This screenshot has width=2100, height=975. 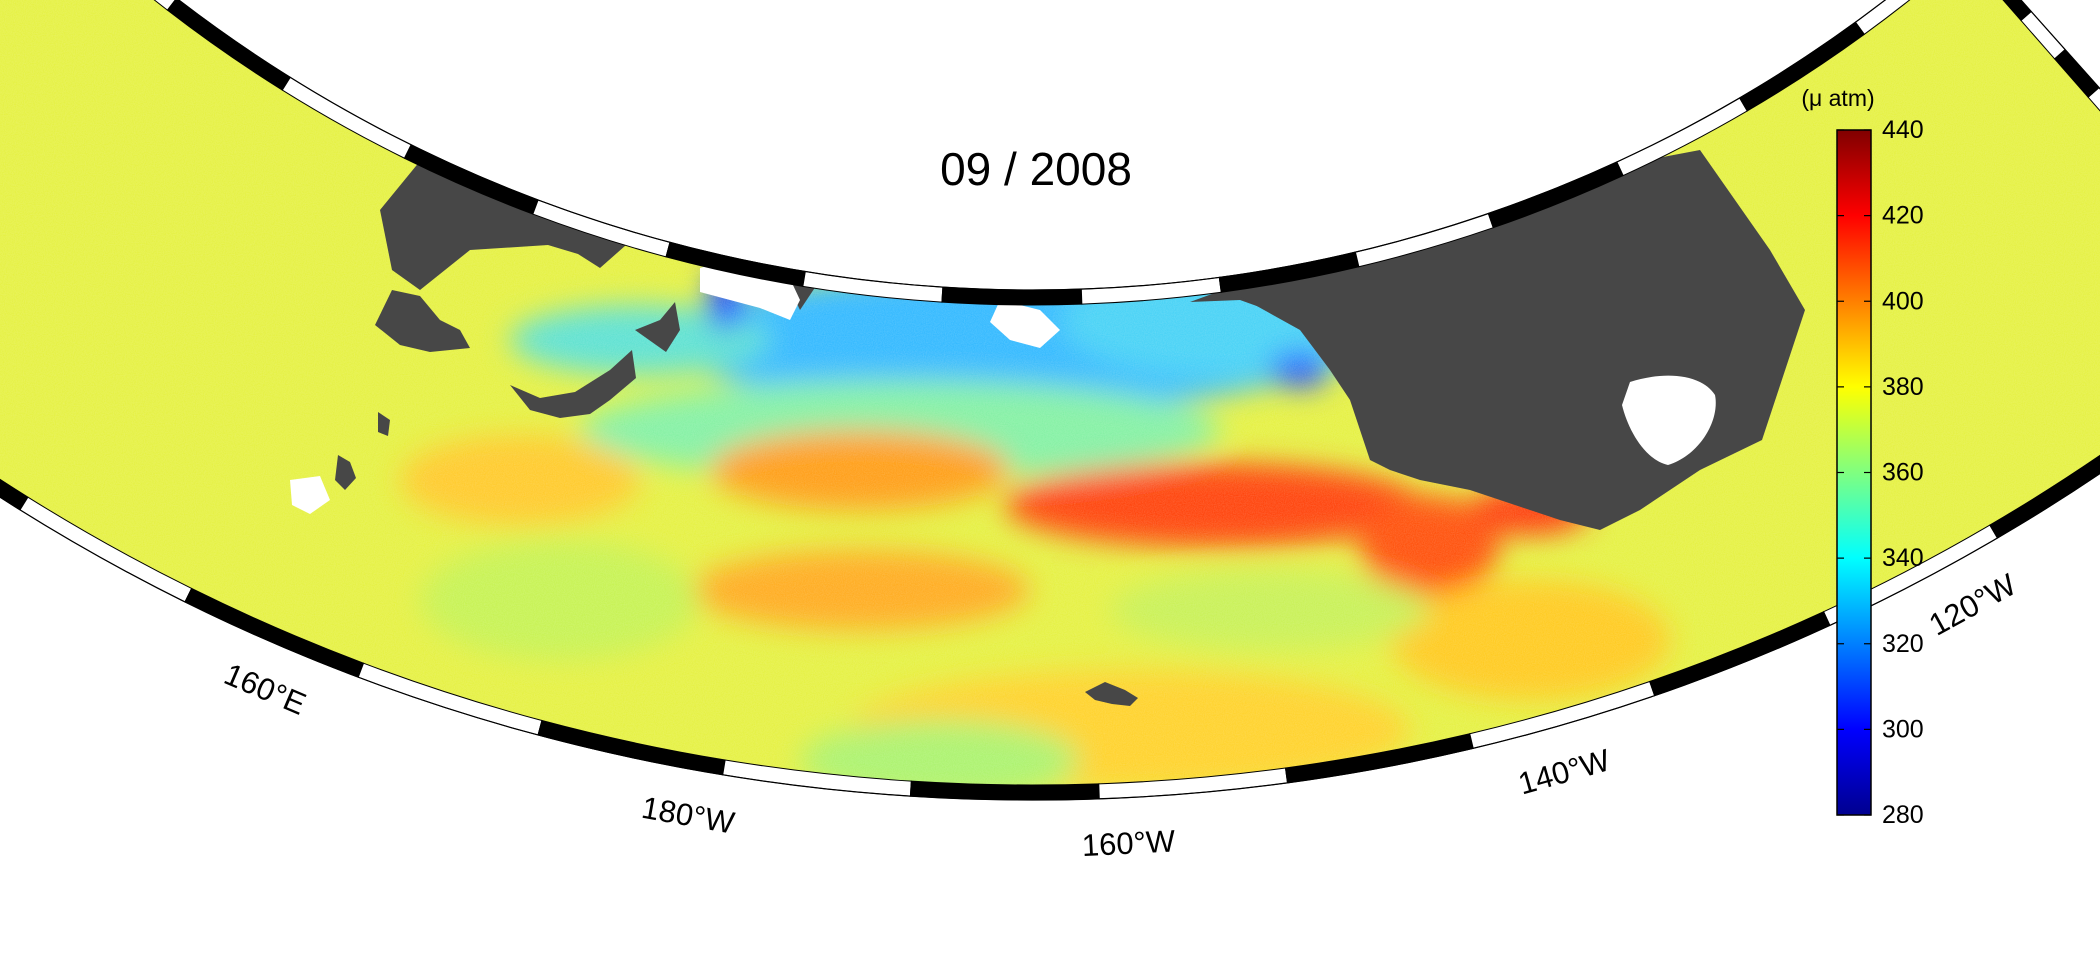 I want to click on colorbar-tick-label: 420, so click(x=1903, y=216).